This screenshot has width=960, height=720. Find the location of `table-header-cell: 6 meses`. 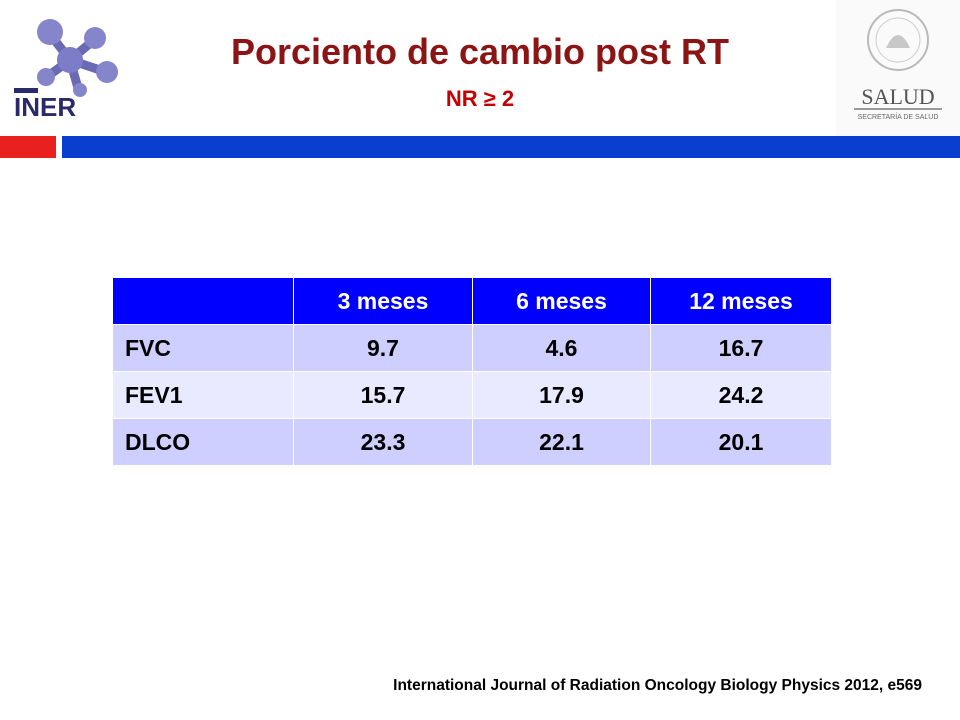

table-header-cell: 6 meses is located at coordinates (561, 301).